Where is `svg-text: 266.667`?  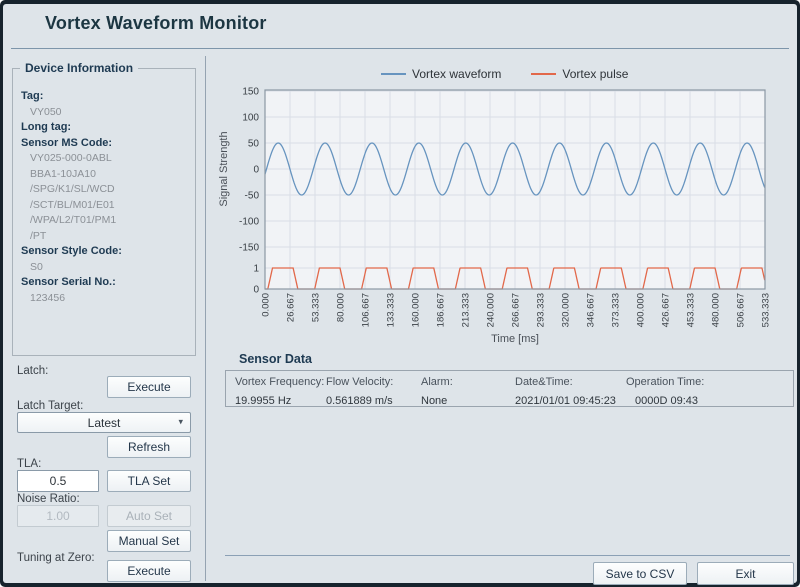 svg-text: 266.667 is located at coordinates (516, 310).